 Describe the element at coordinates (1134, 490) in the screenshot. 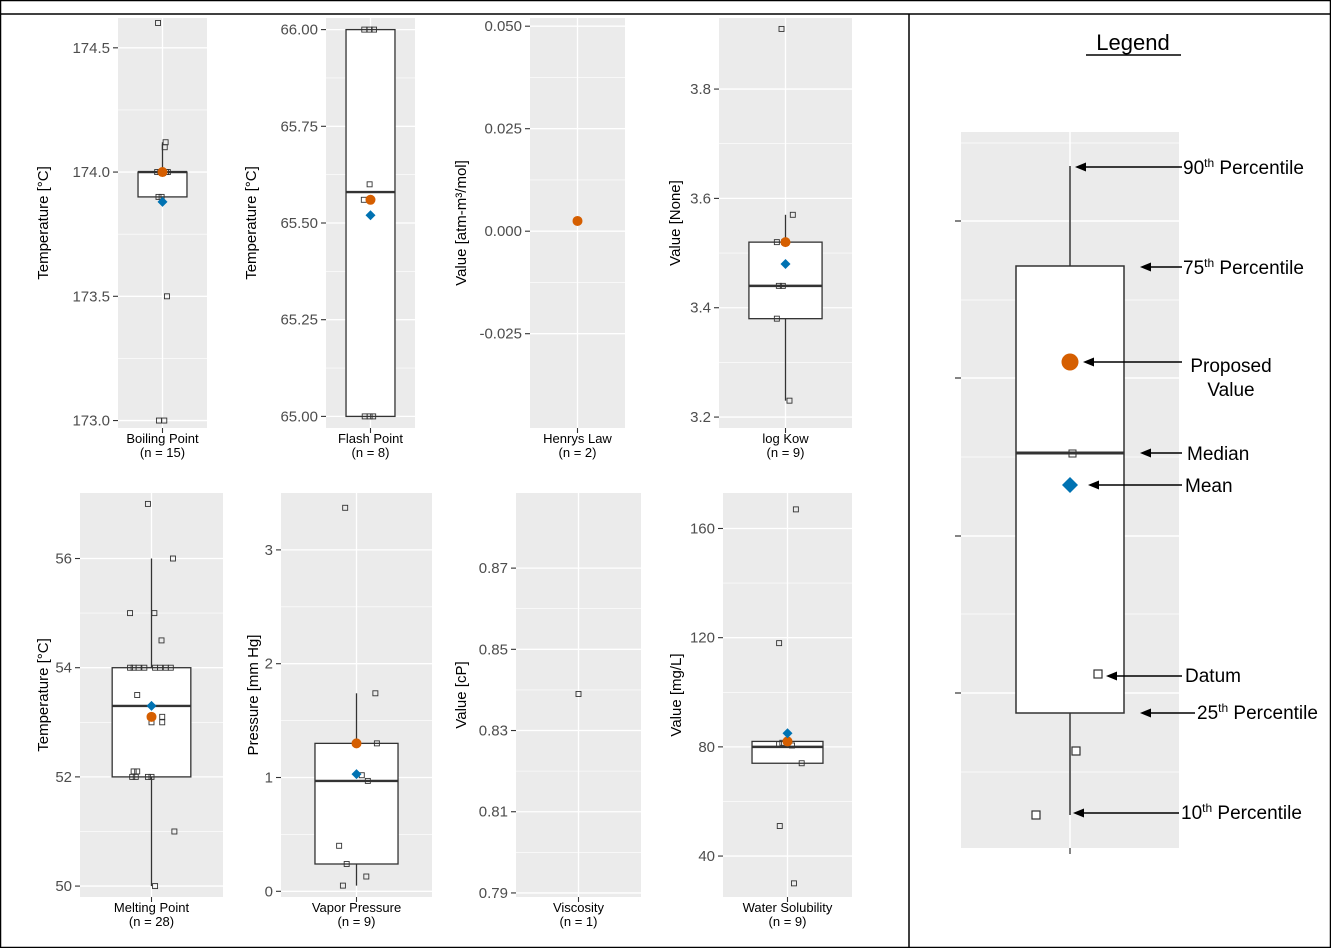

I see `legend-arrows` at that location.